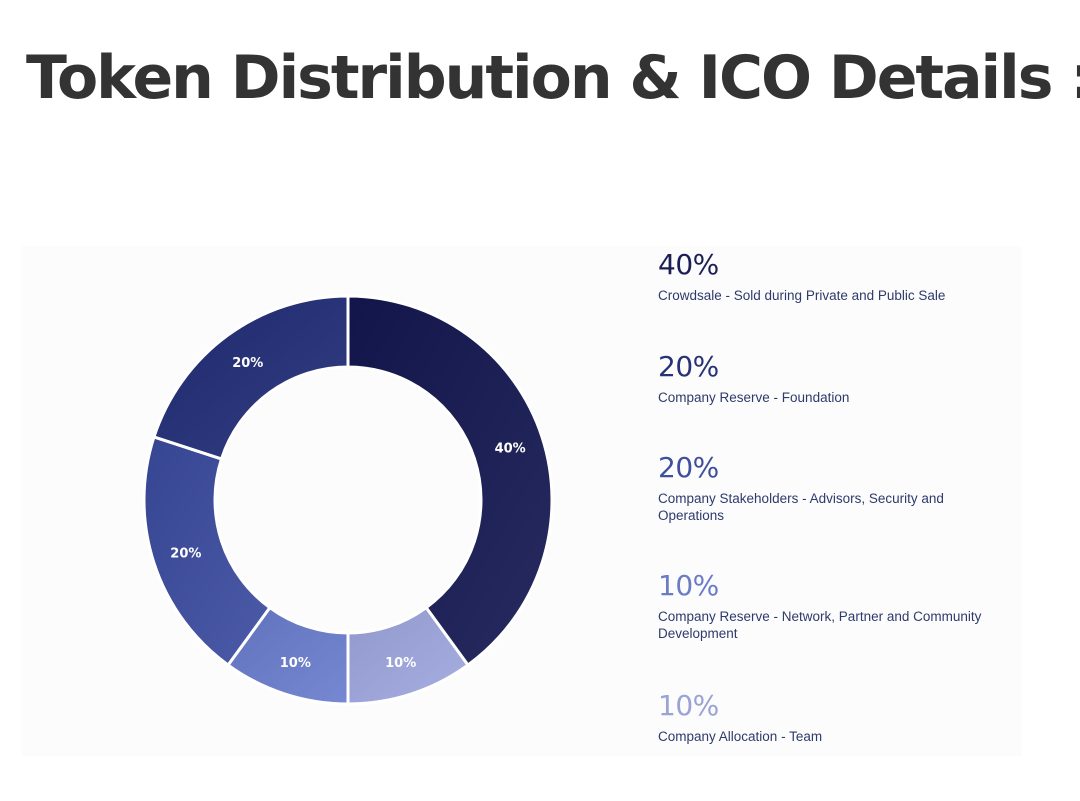  Describe the element at coordinates (553, 78) in the screenshot. I see `page-title: Token Distribution & ICO Details :` at that location.